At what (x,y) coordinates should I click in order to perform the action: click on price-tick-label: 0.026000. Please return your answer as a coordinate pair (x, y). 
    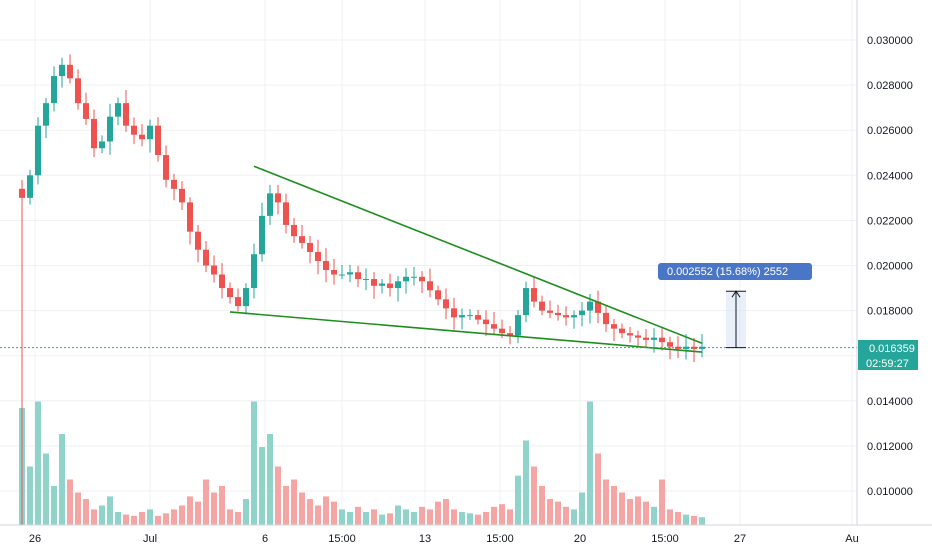
    Looking at the image, I should click on (890, 131).